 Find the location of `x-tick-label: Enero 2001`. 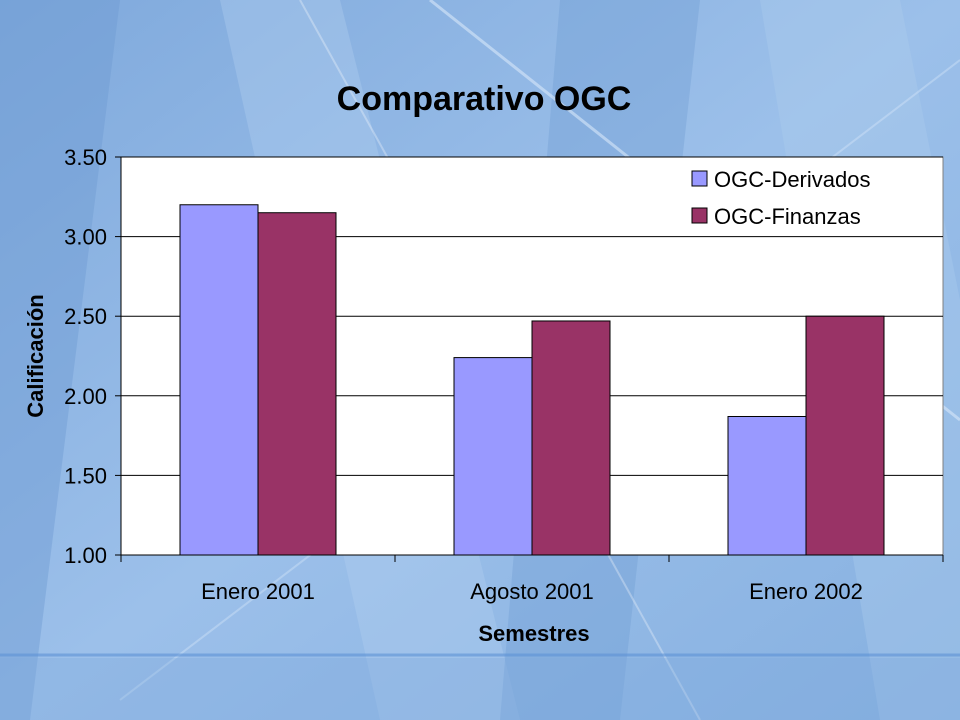

x-tick-label: Enero 2001 is located at coordinates (258, 591).